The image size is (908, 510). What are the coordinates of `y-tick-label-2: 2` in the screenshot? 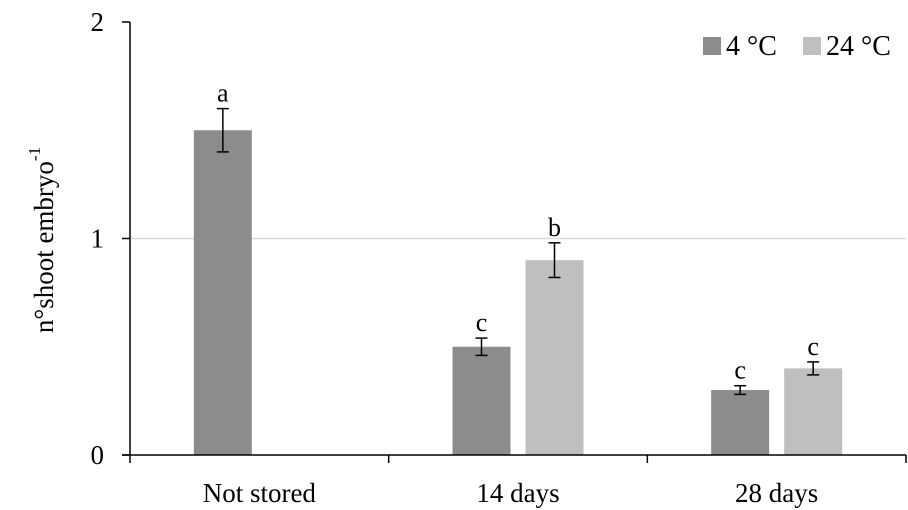 It's located at (98, 22).